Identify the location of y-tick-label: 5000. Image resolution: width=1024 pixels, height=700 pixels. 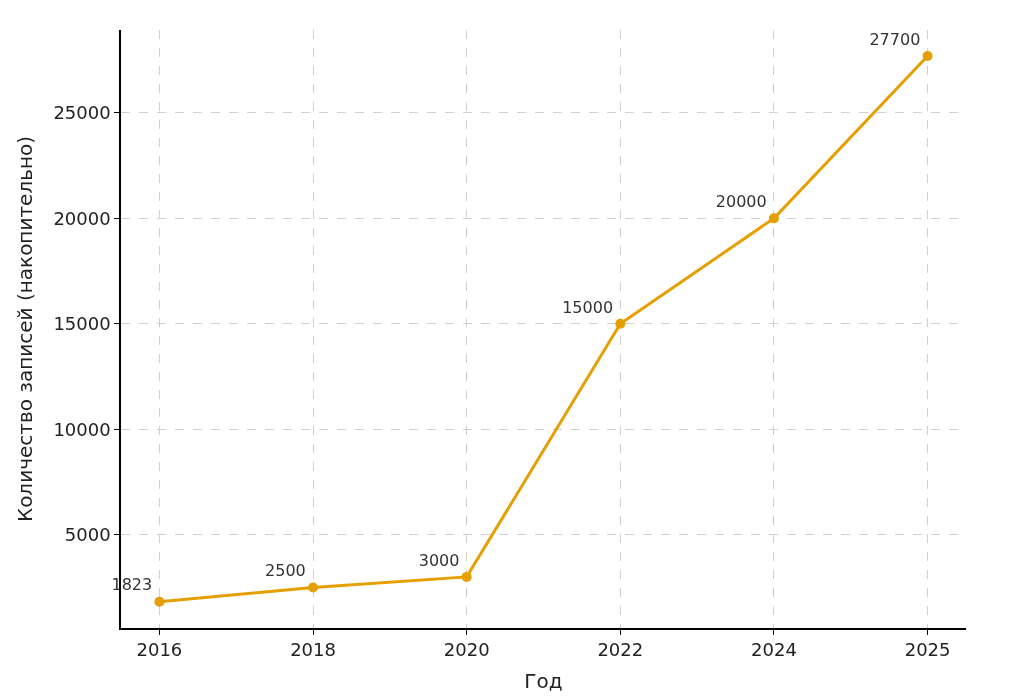
(87, 534).